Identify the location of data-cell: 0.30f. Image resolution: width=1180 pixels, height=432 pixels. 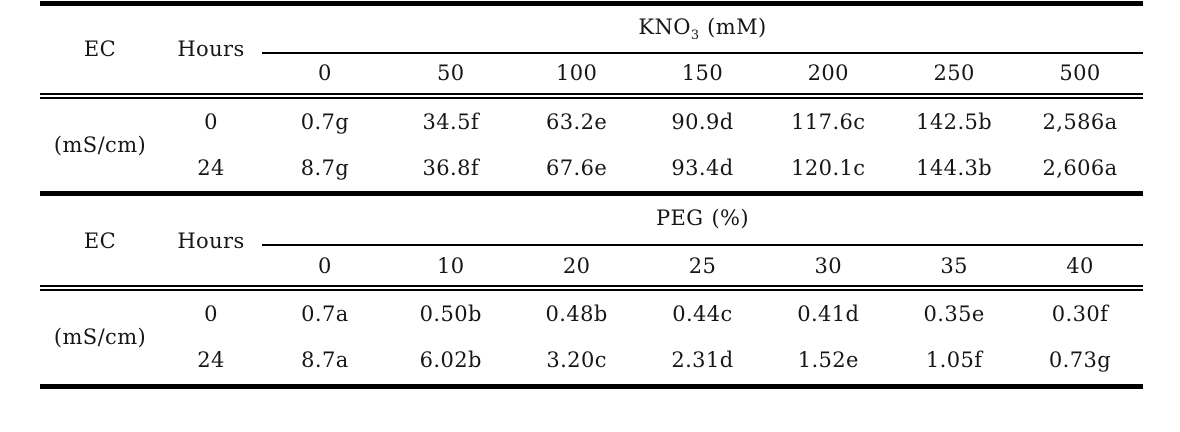
(1080, 311).